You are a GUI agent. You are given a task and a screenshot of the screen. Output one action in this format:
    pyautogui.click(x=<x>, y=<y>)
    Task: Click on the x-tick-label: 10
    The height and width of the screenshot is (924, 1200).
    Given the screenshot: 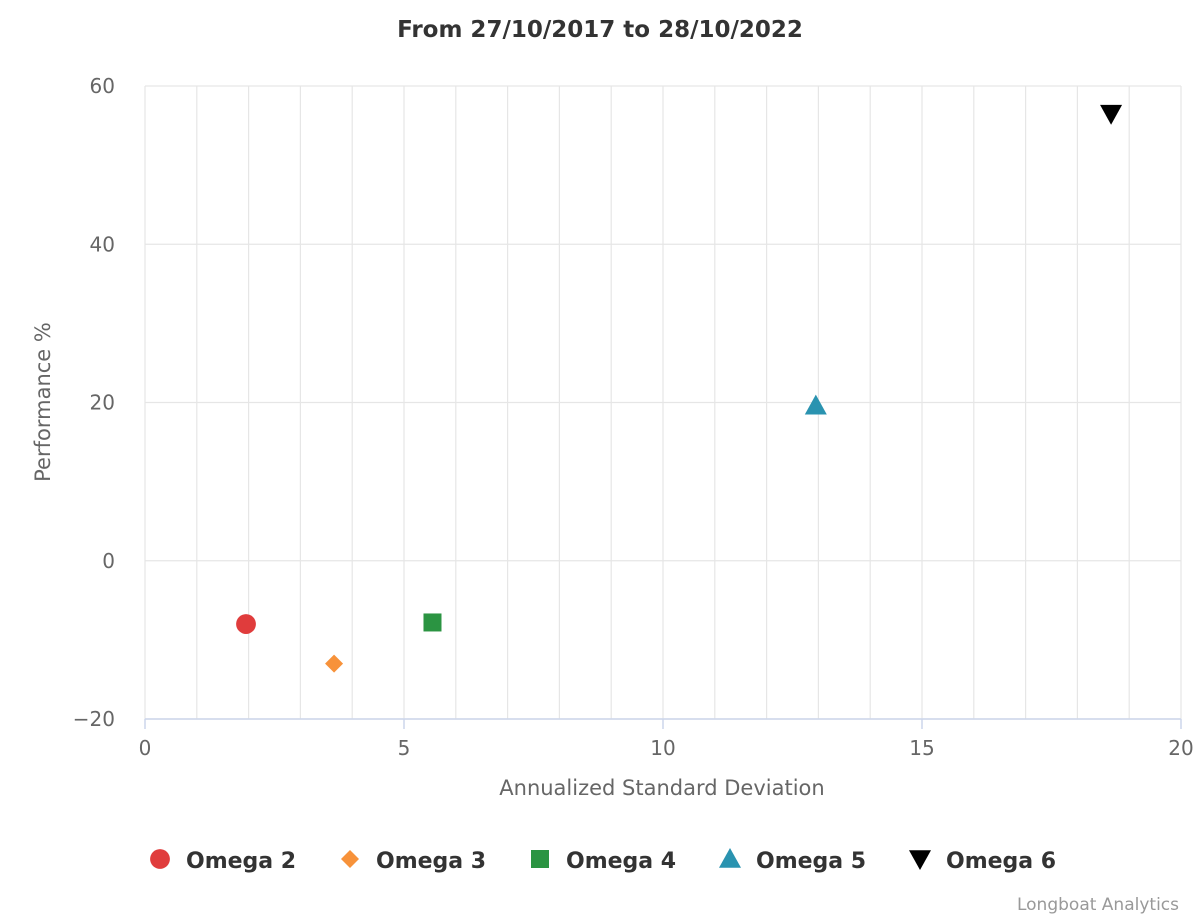 What is the action you would take?
    pyautogui.click(x=662, y=748)
    